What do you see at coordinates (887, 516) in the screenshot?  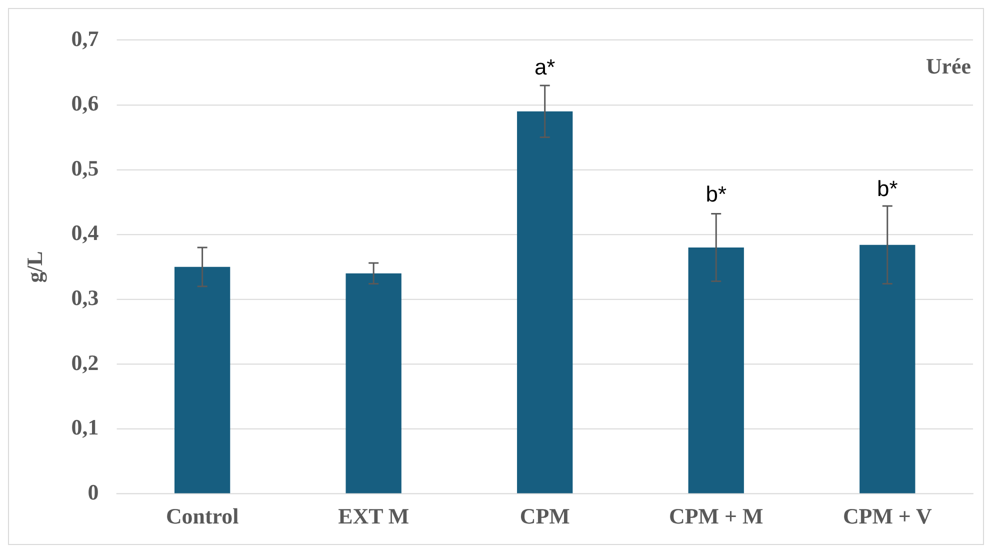 I see `x-tick-label: CPM + V` at bounding box center [887, 516].